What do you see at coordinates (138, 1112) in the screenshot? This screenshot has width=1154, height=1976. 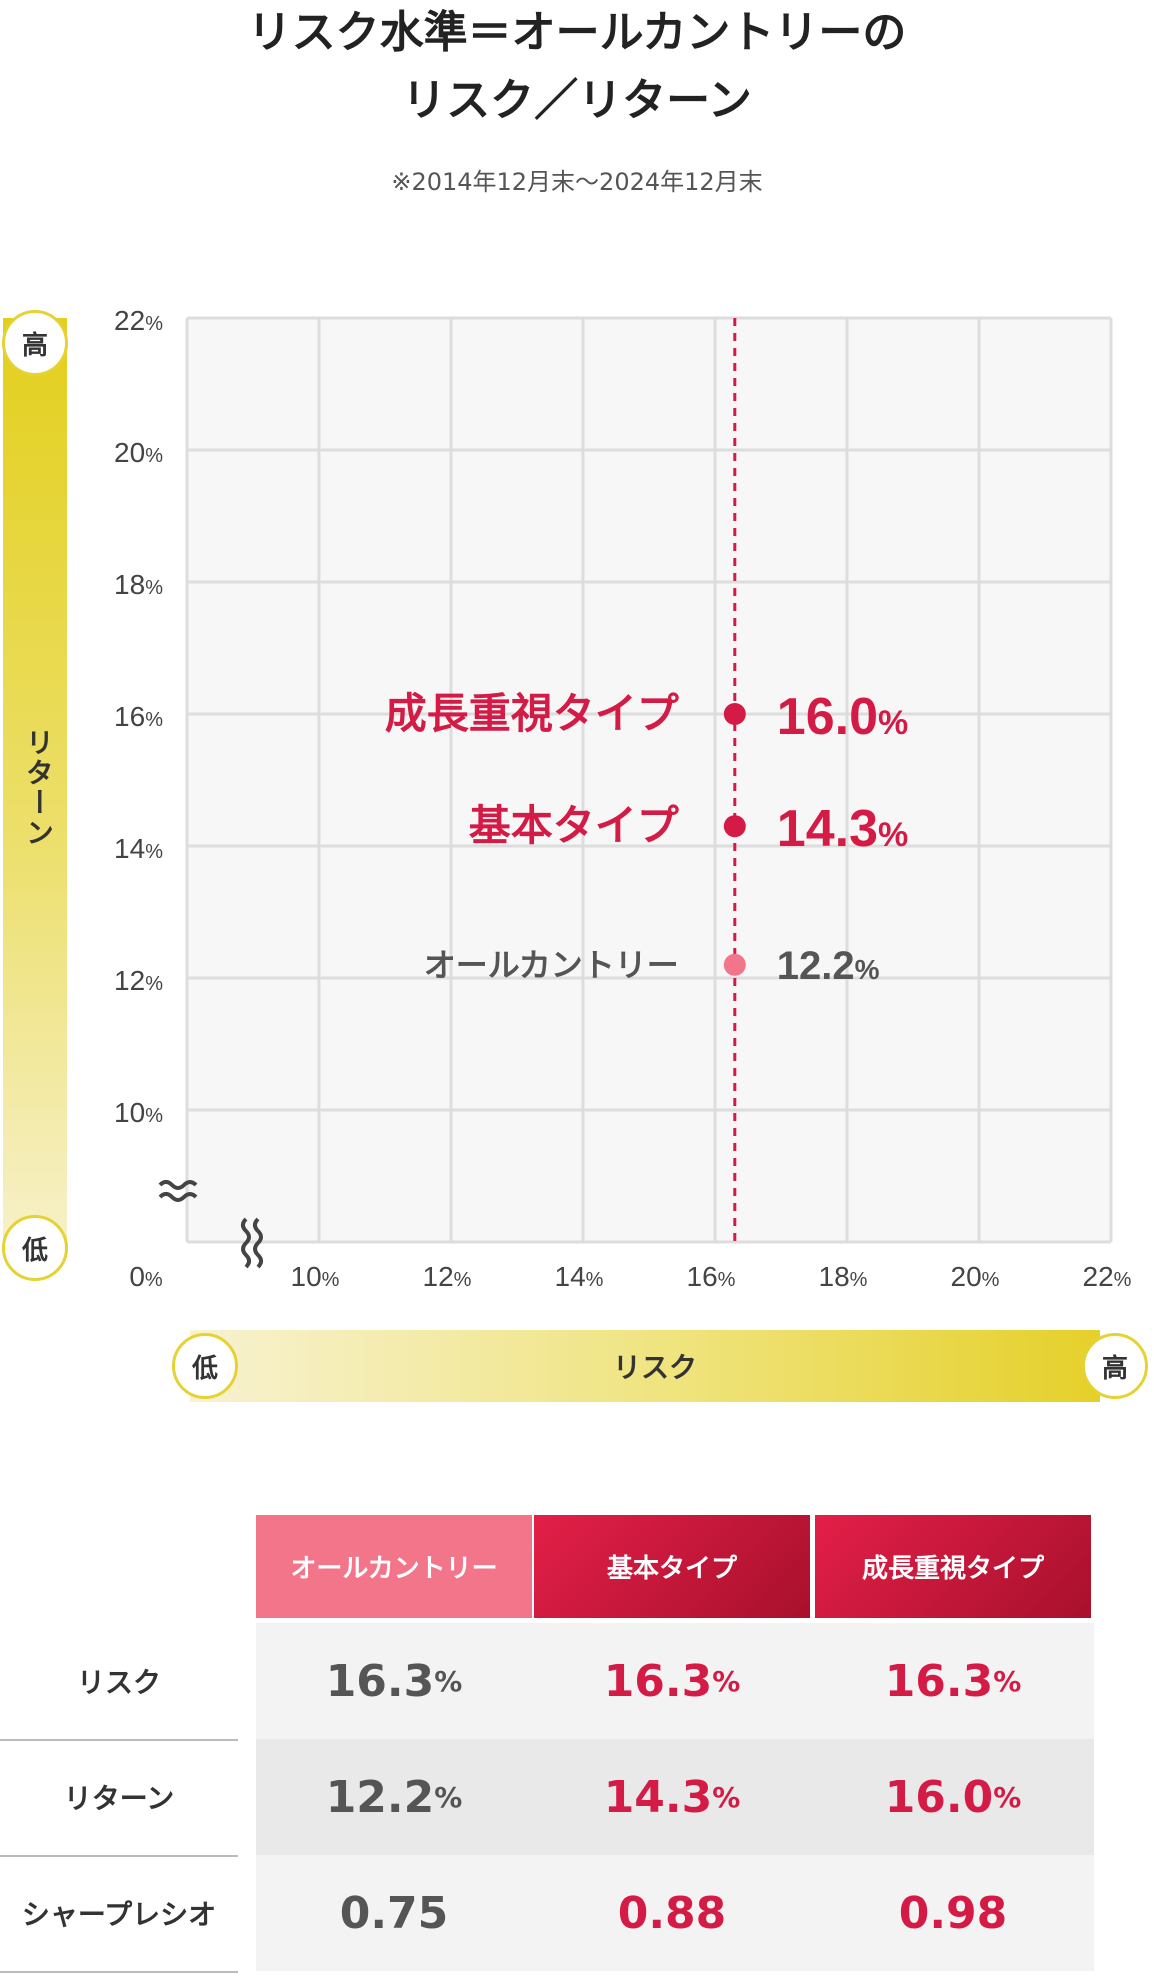 I see `y-tick-label: 10%` at bounding box center [138, 1112].